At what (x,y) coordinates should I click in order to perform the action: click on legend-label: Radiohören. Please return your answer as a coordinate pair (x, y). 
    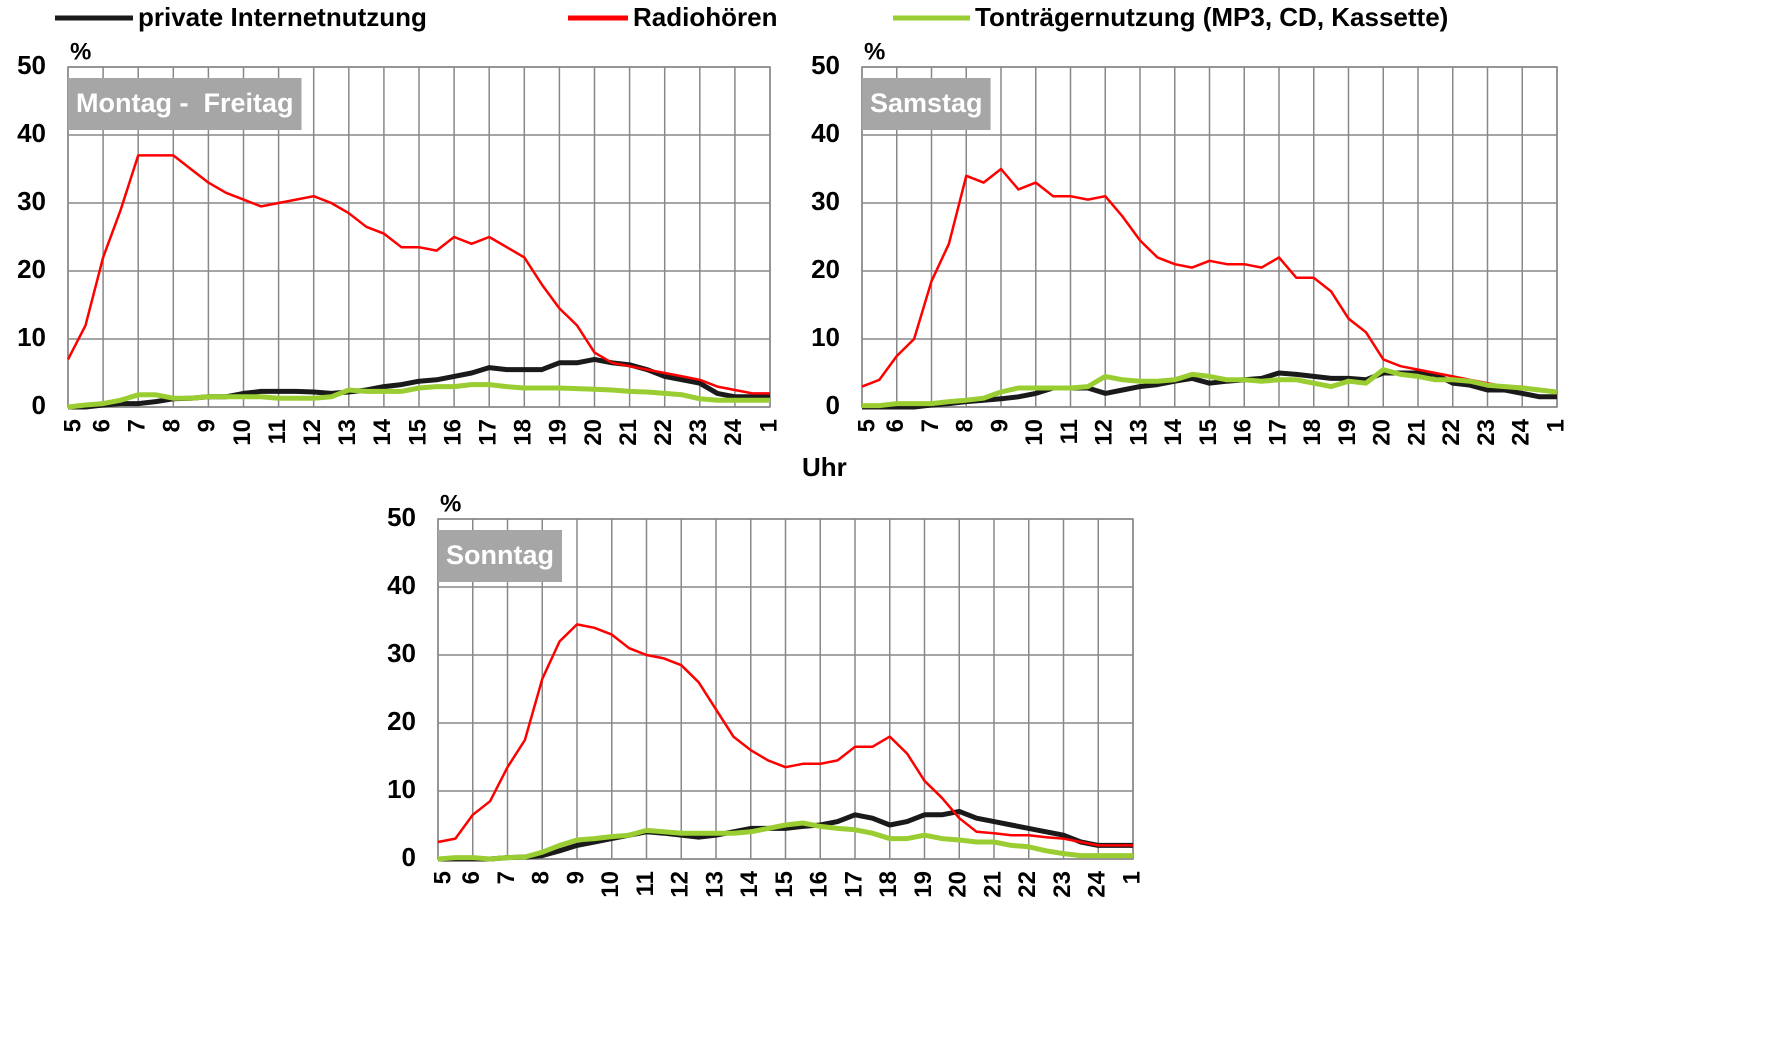
    Looking at the image, I should click on (705, 17).